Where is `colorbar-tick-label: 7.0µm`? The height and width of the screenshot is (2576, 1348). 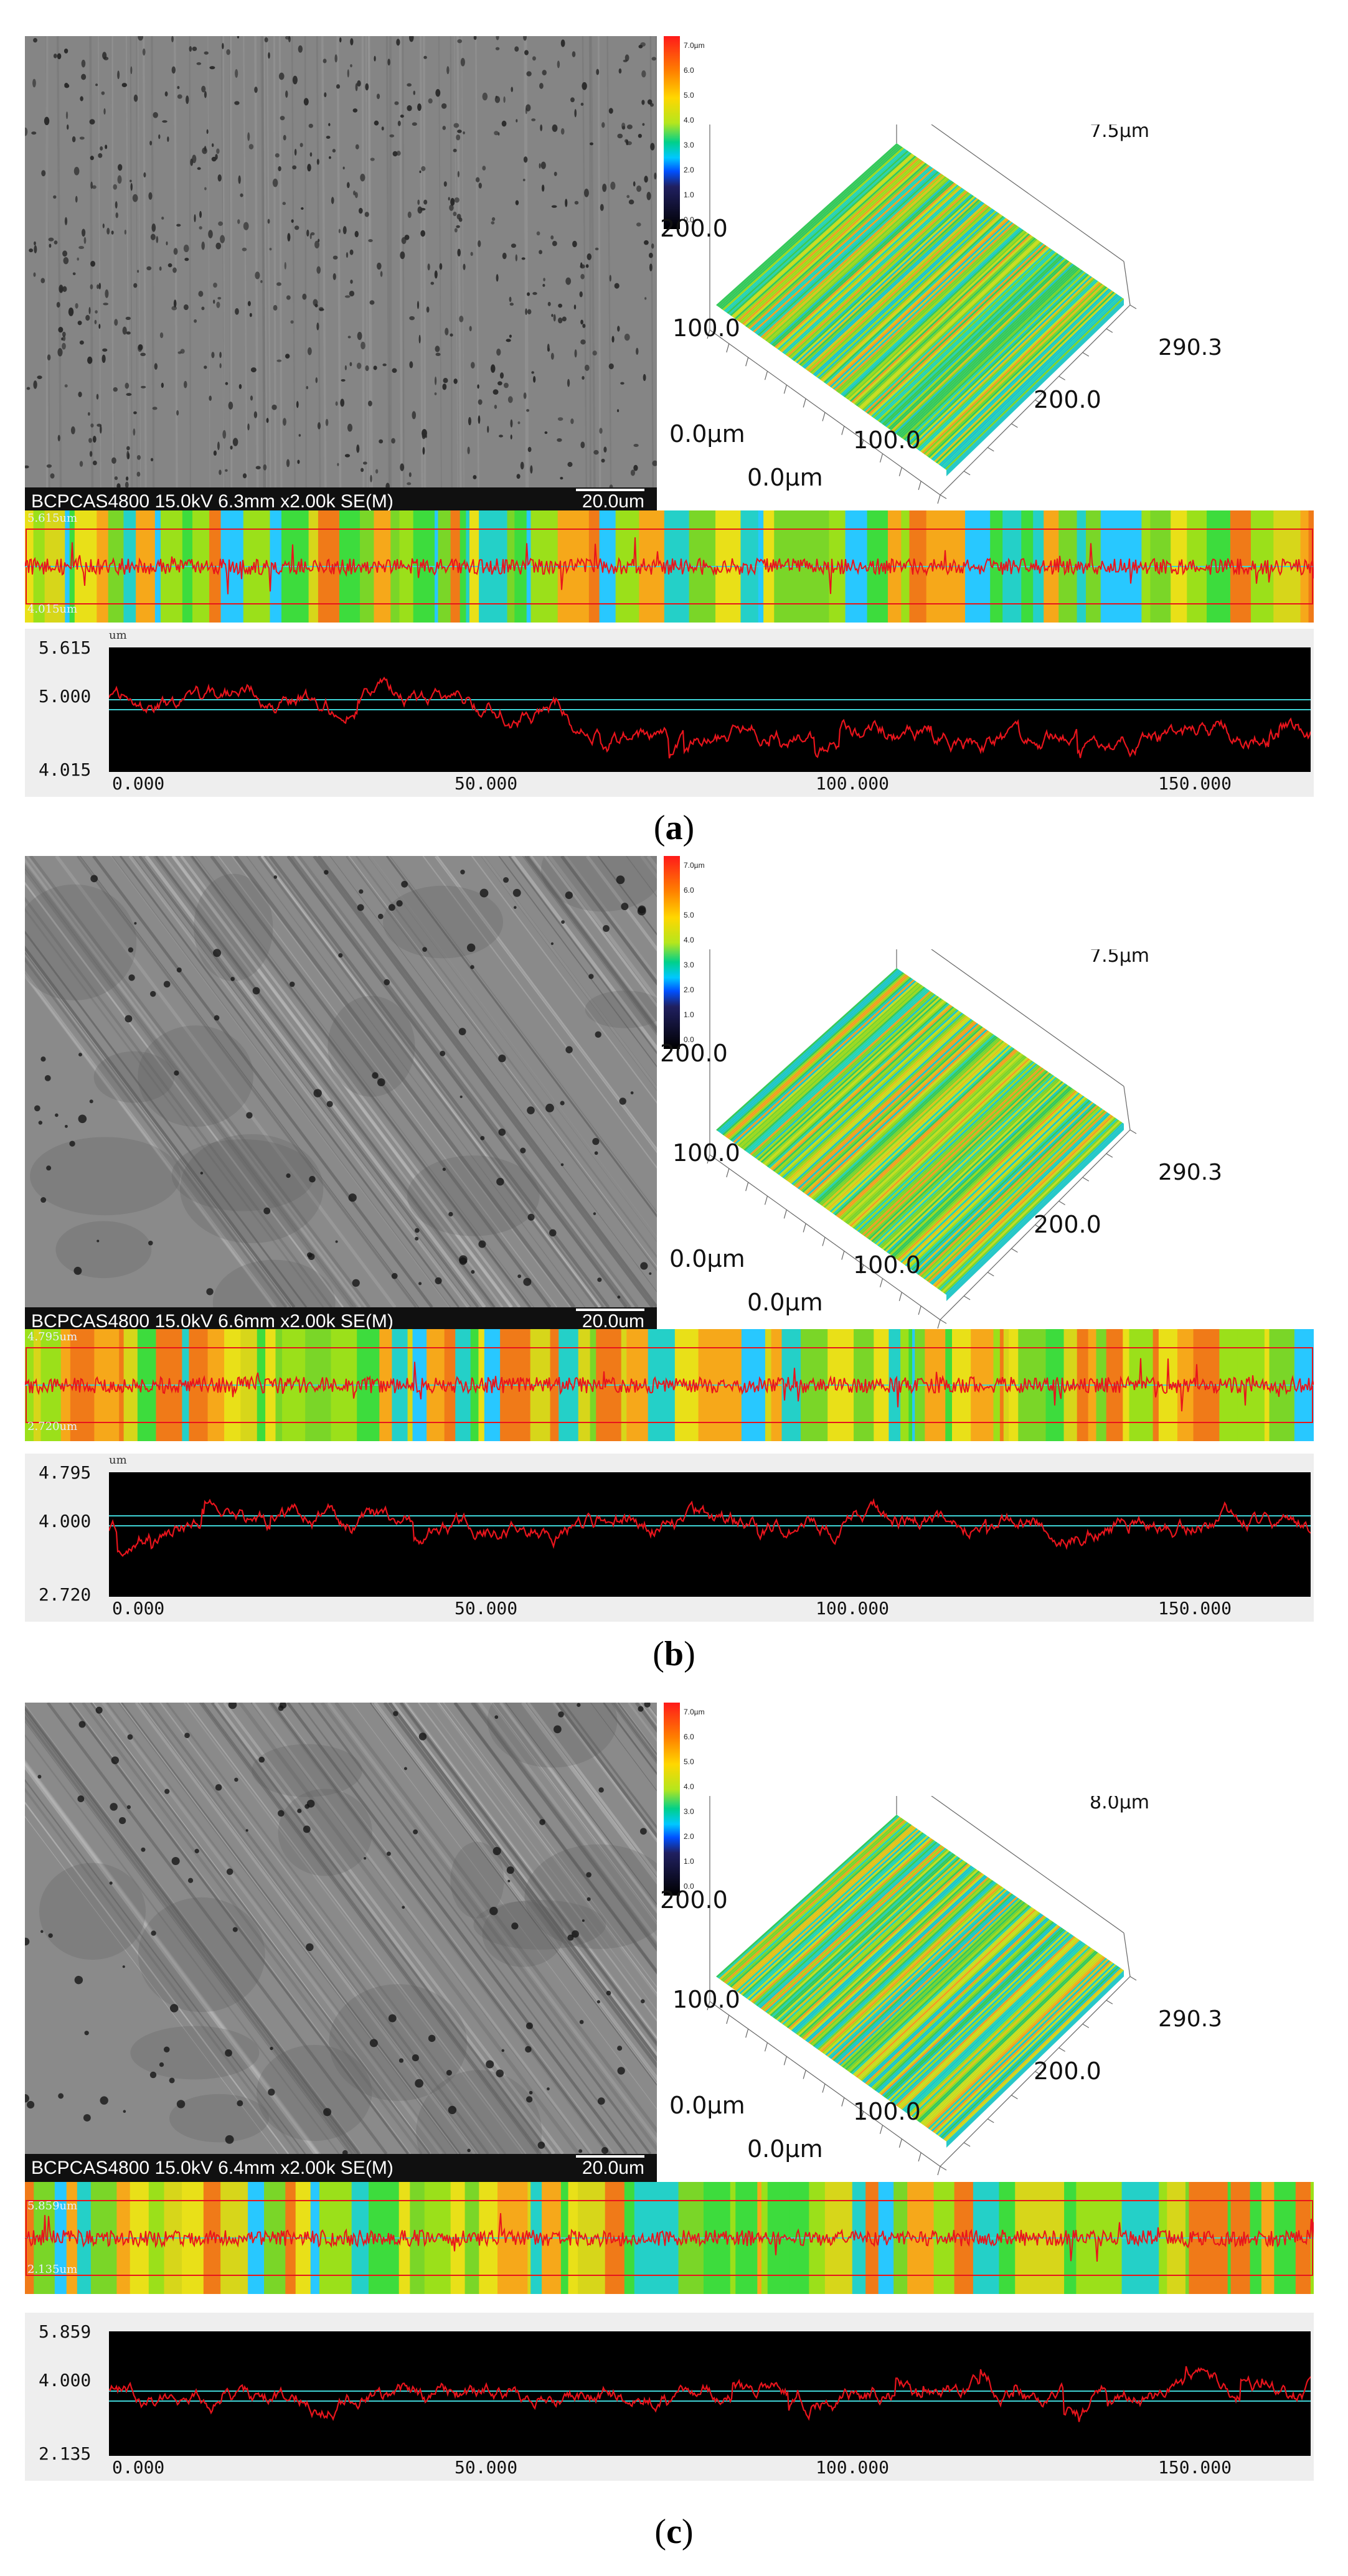
colorbar-tick-label: 7.0µm is located at coordinates (695, 865).